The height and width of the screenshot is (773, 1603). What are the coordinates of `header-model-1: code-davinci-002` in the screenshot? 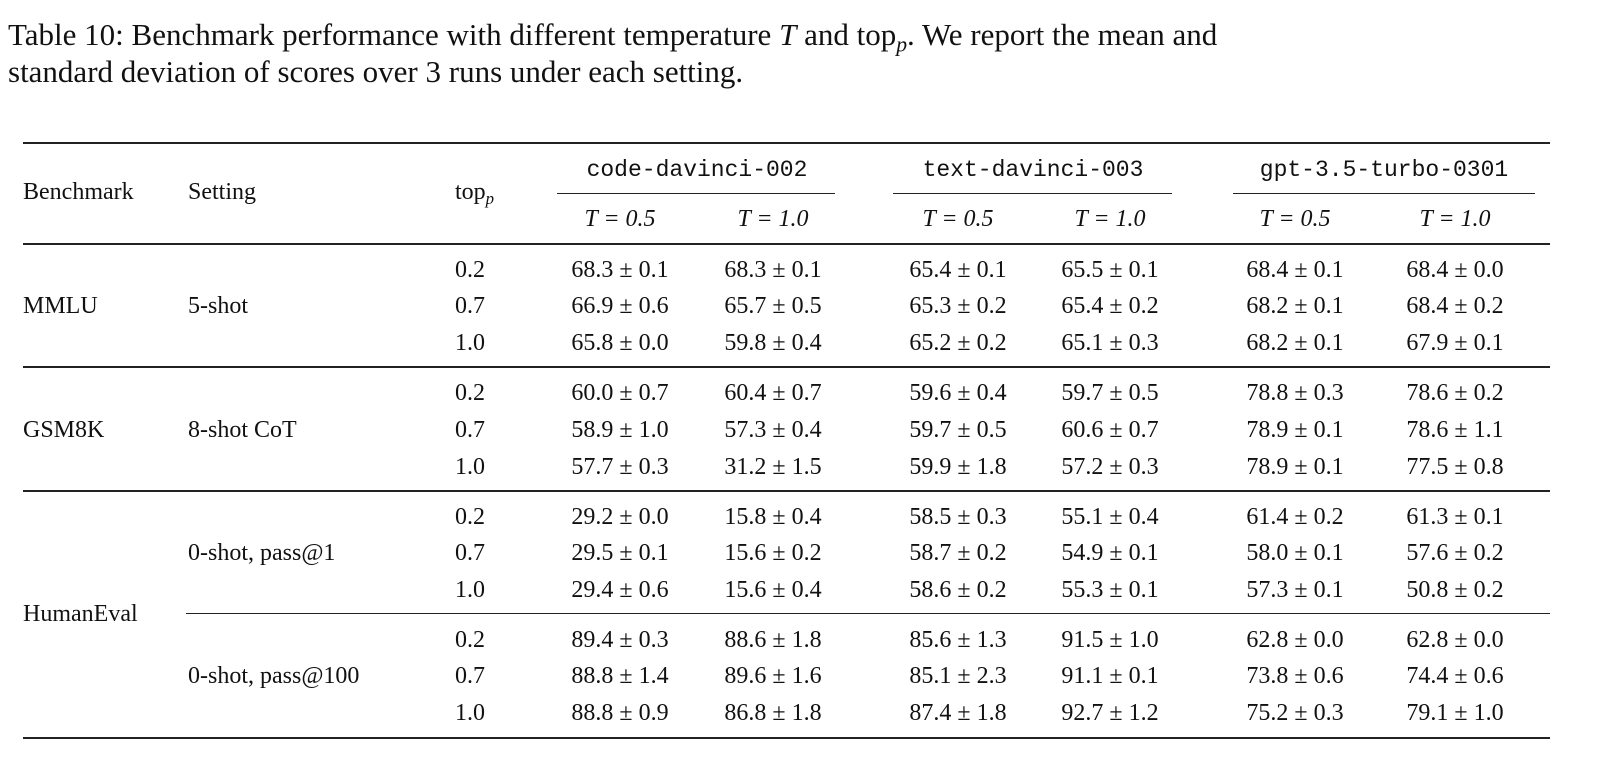 It's located at (697, 170).